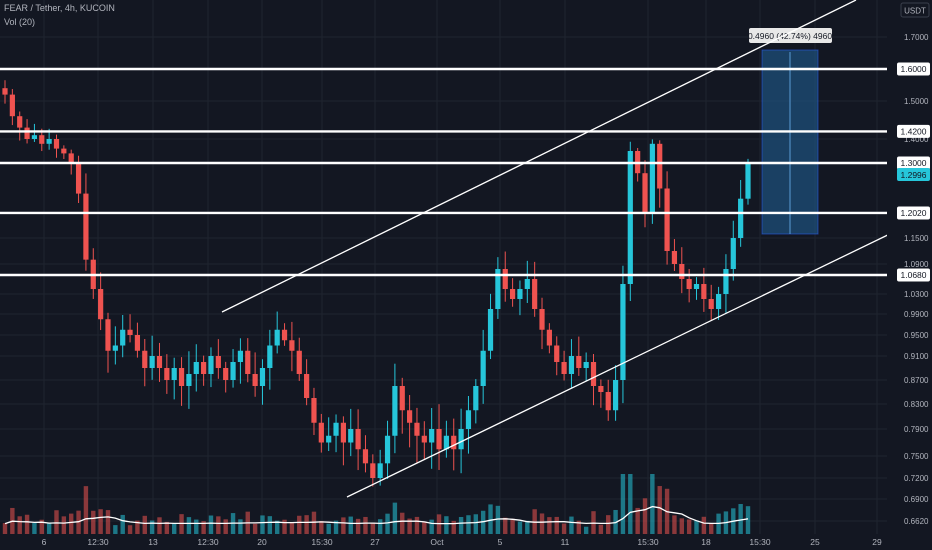 This screenshot has height=550, width=932. What do you see at coordinates (916, 521) in the screenshot?
I see `price-tick: 0.6620` at bounding box center [916, 521].